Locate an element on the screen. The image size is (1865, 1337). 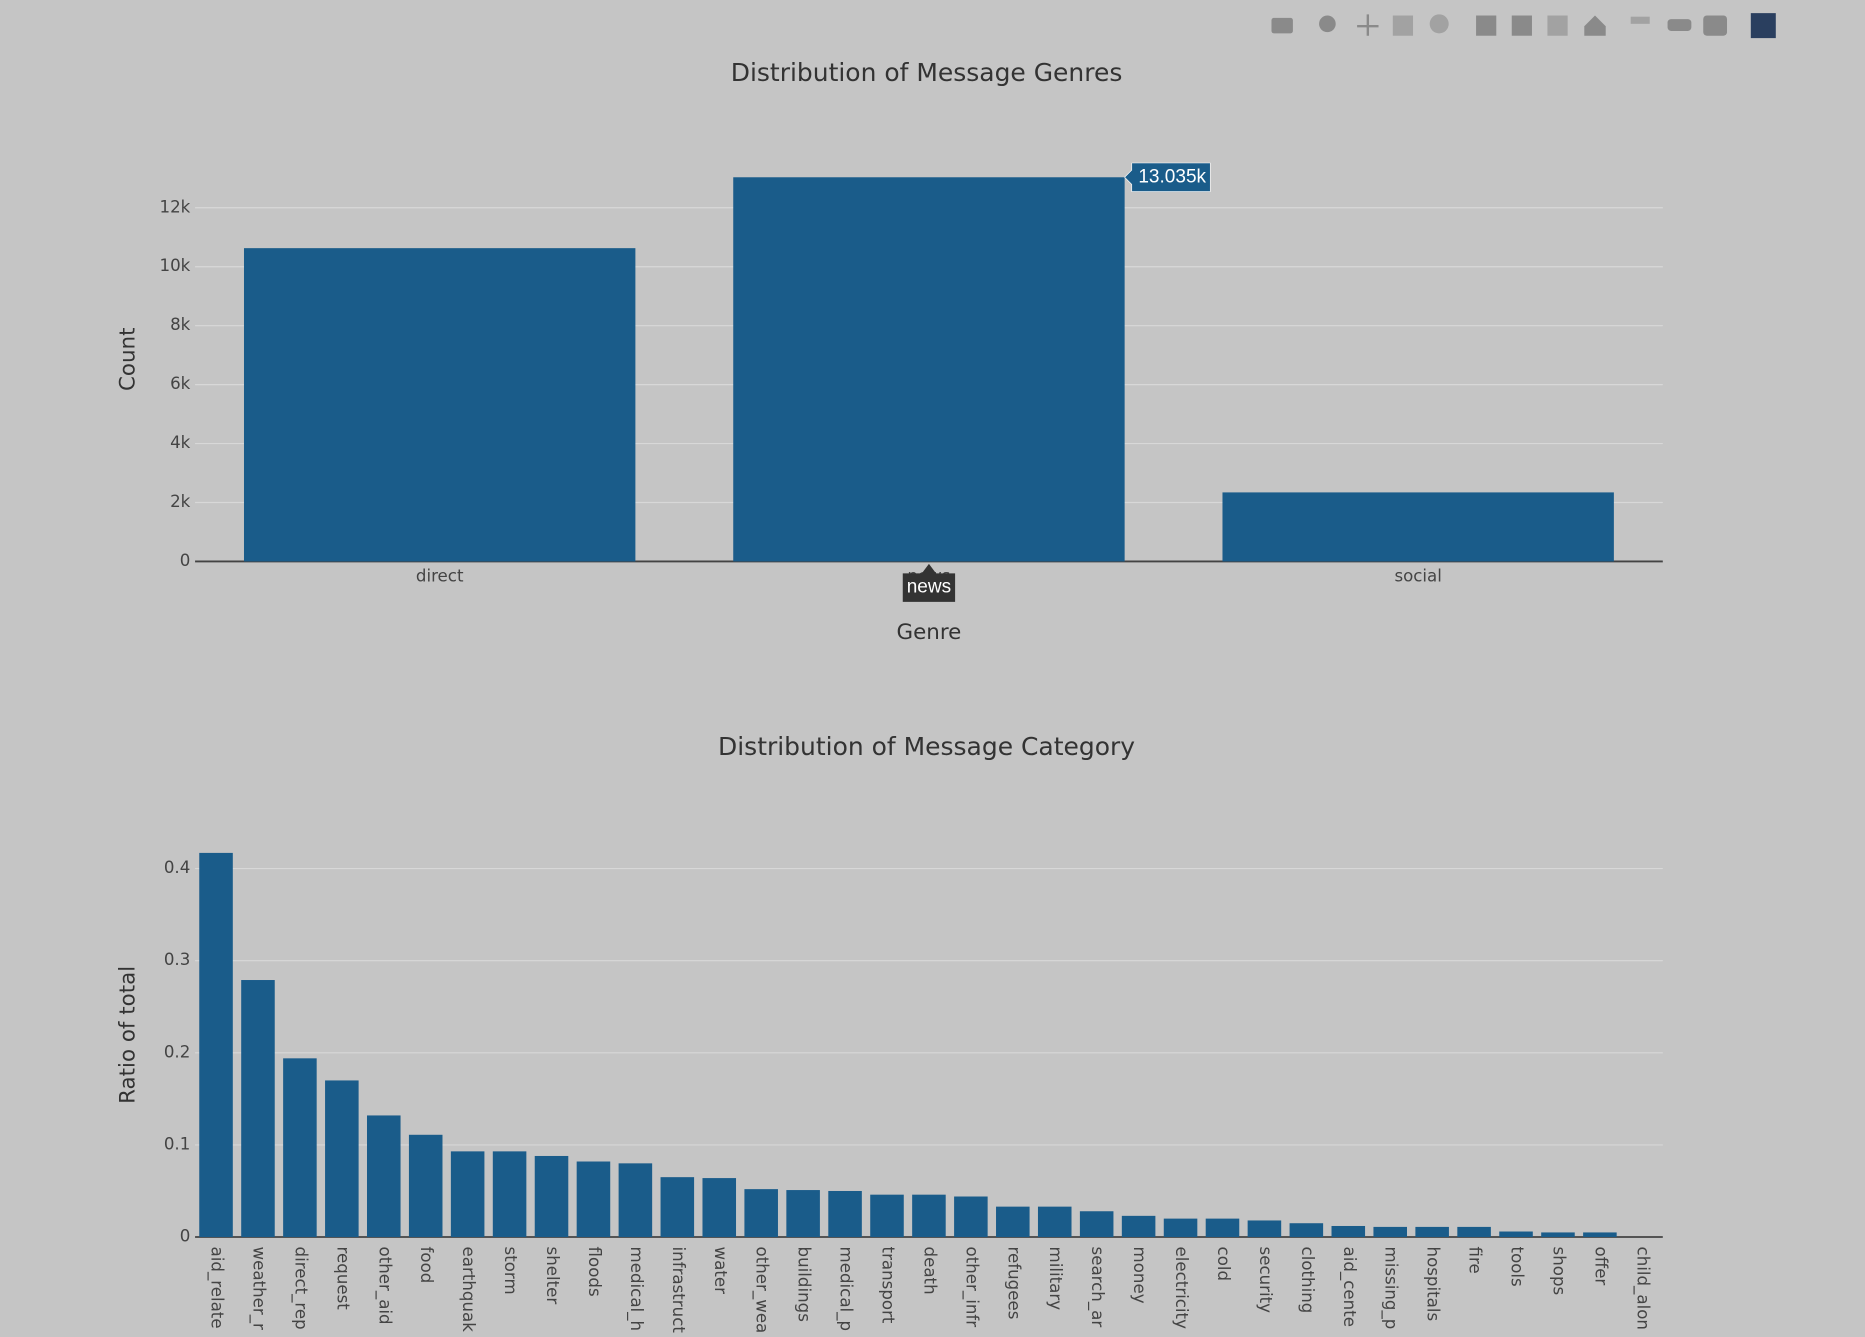
x-tick-label: fire is located at coordinates (1475, 1260).